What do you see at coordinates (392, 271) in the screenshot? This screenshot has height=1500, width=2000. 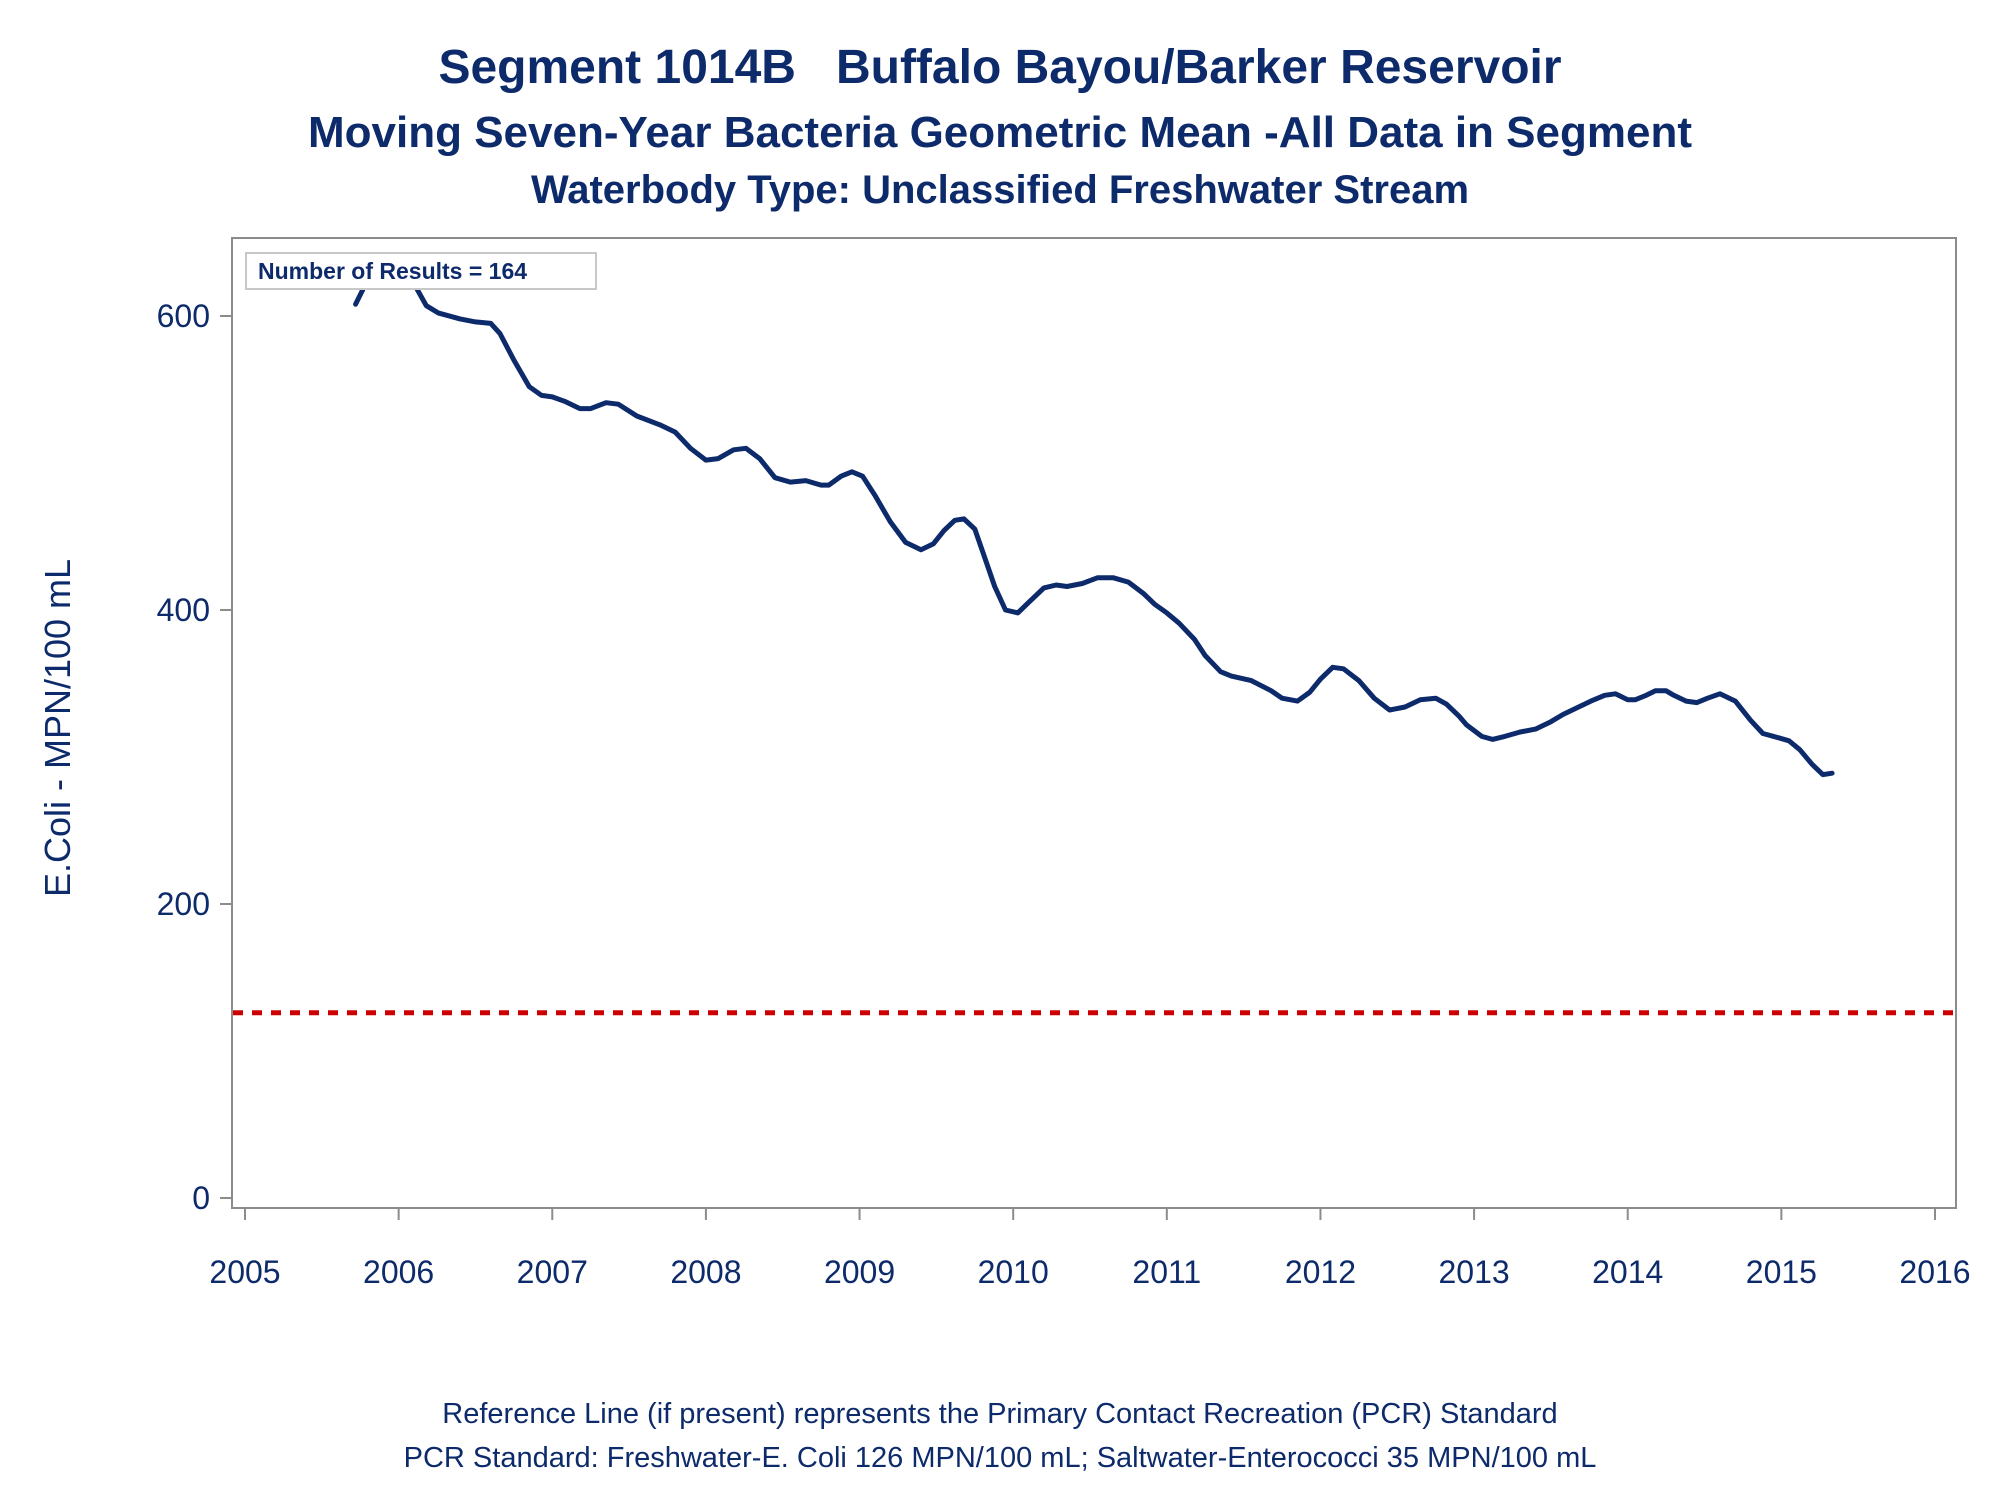 I see `results-count-label: Number of Results = 164` at bounding box center [392, 271].